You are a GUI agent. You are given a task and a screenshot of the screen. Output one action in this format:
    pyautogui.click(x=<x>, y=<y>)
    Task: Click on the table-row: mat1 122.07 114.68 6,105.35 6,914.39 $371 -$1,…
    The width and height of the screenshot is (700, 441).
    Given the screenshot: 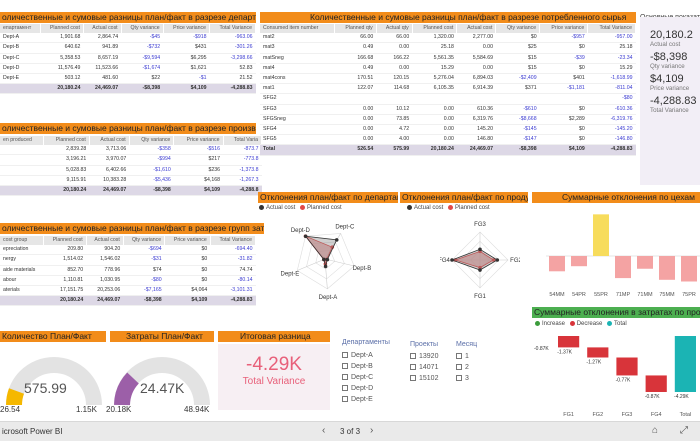 What is the action you would take?
    pyautogui.click(x=448, y=89)
    